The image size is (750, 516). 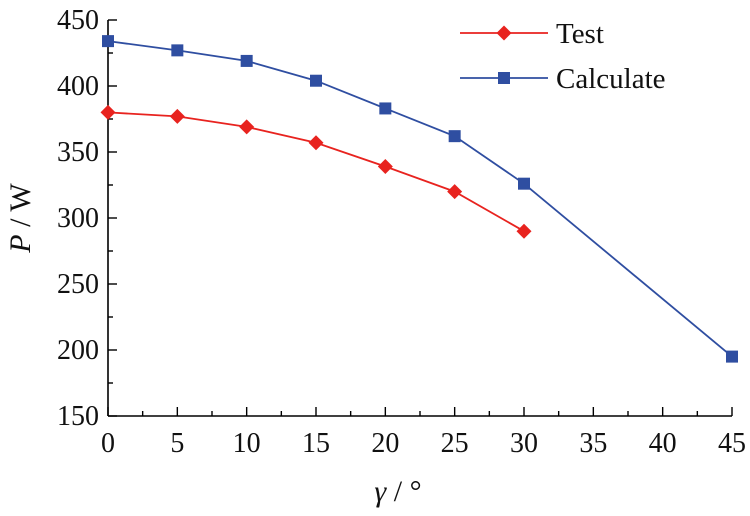 I want to click on x-ticks: 0 5 10 15 20 25 30 35 40 45, so click(x=423, y=433).